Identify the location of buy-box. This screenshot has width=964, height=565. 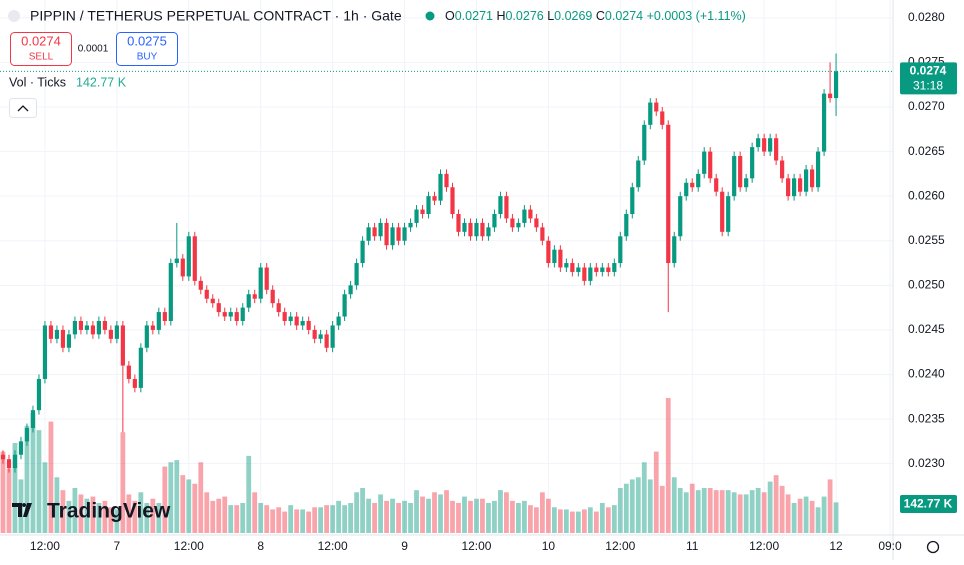
(147, 49).